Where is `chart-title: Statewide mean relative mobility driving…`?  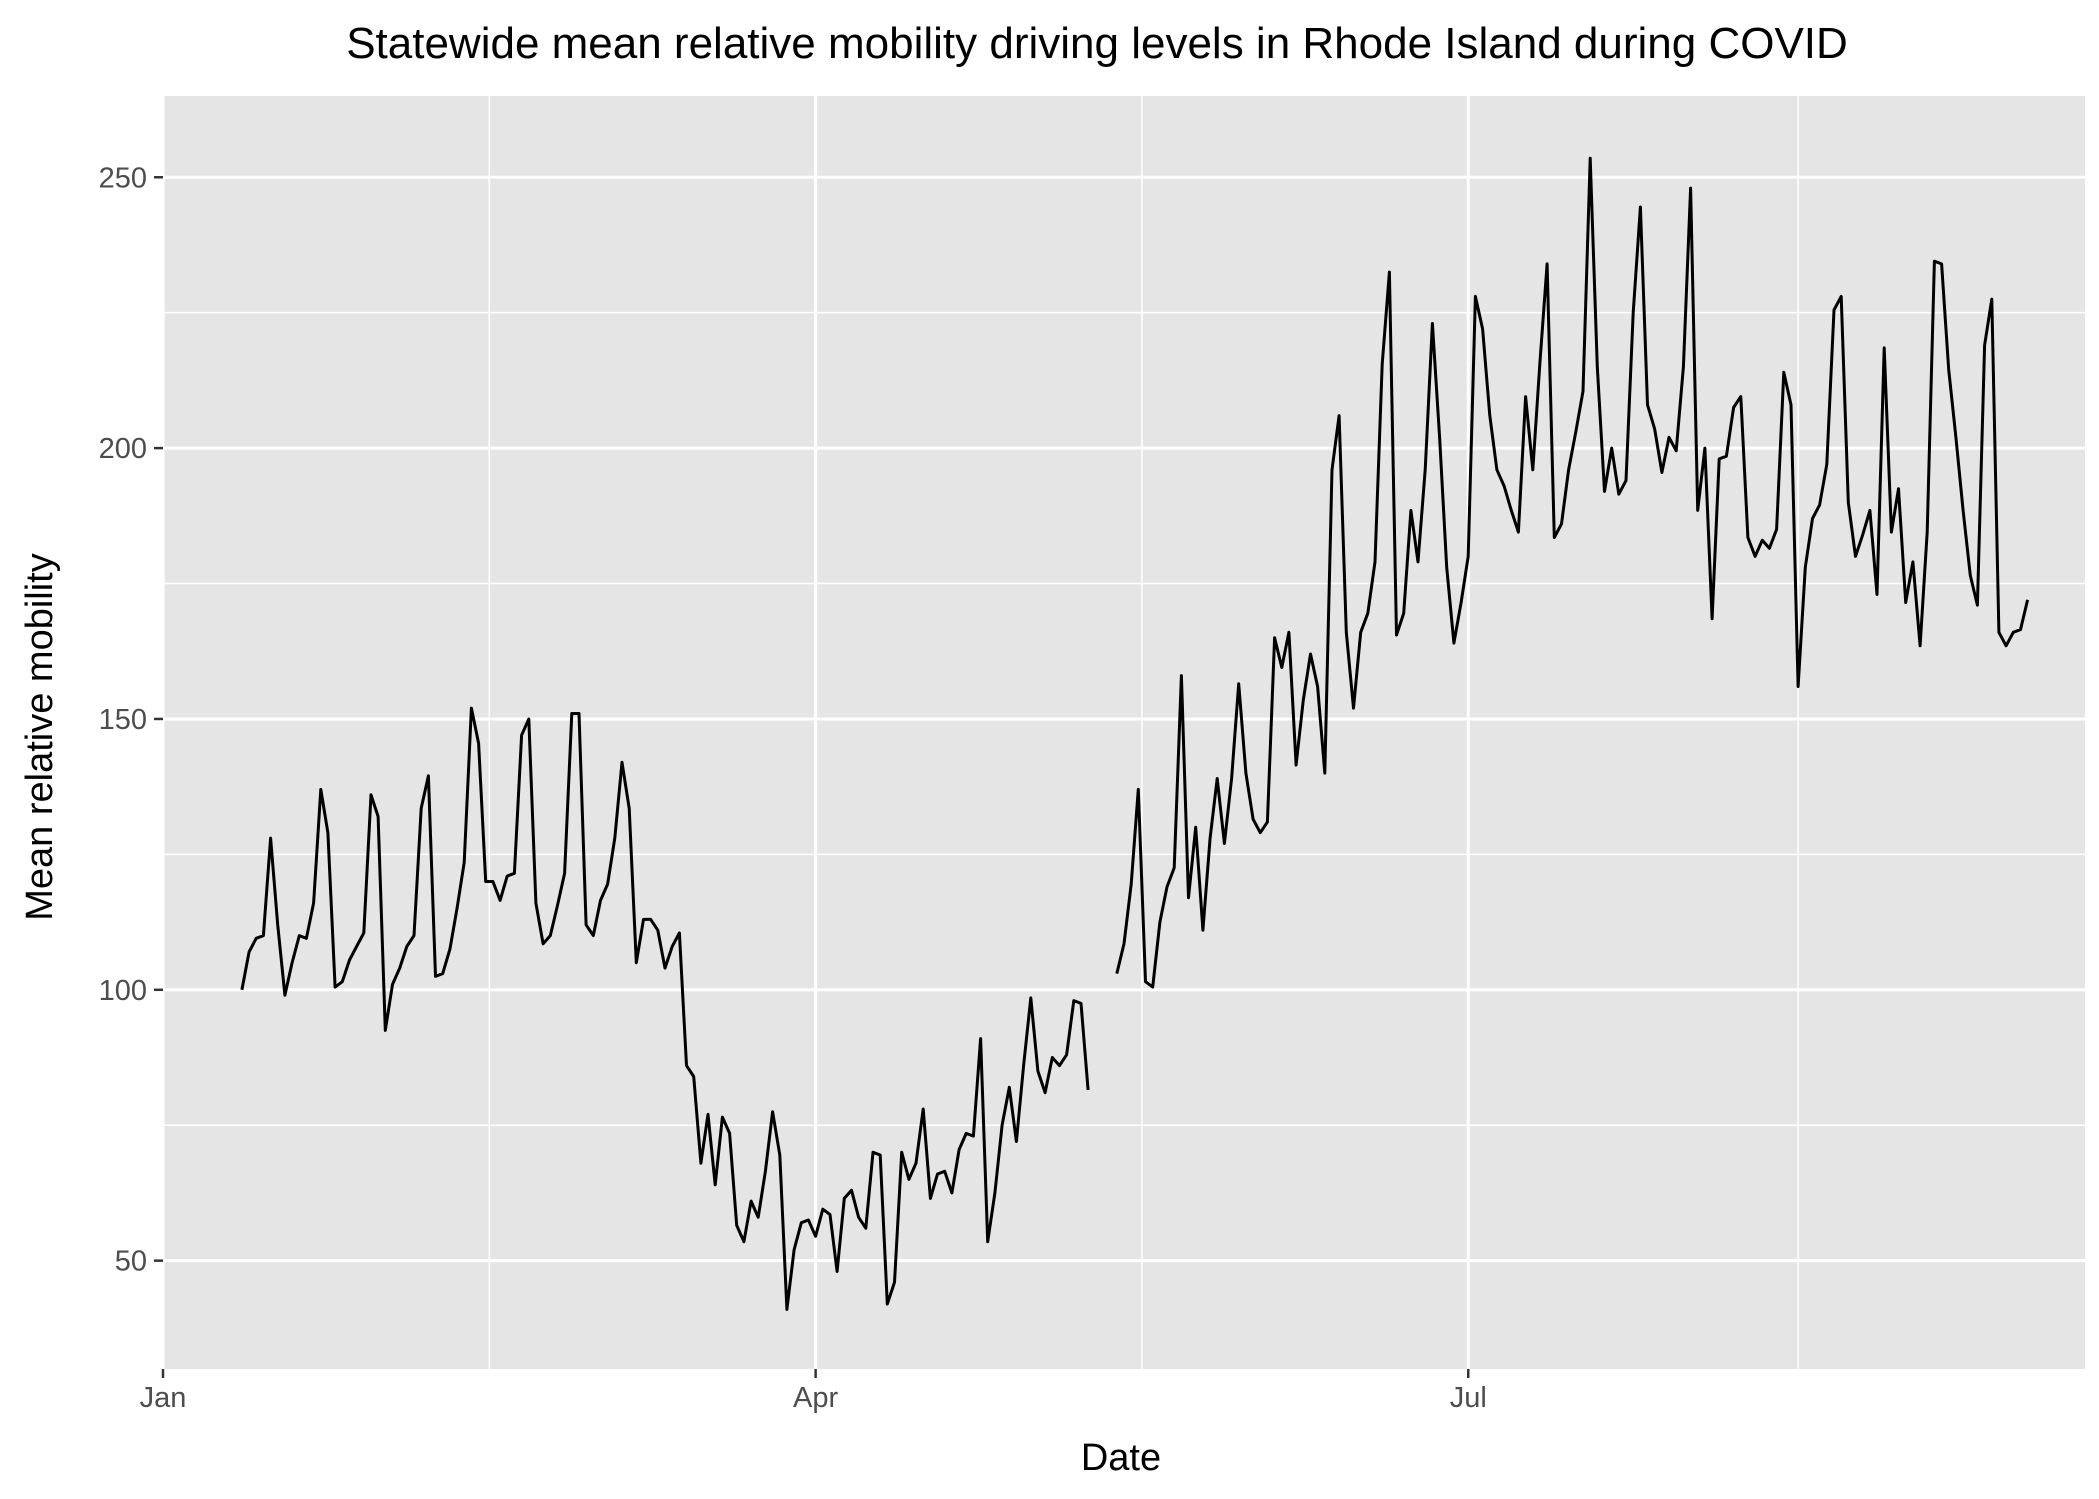 chart-title: Statewide mean relative mobility driving… is located at coordinates (1097, 43).